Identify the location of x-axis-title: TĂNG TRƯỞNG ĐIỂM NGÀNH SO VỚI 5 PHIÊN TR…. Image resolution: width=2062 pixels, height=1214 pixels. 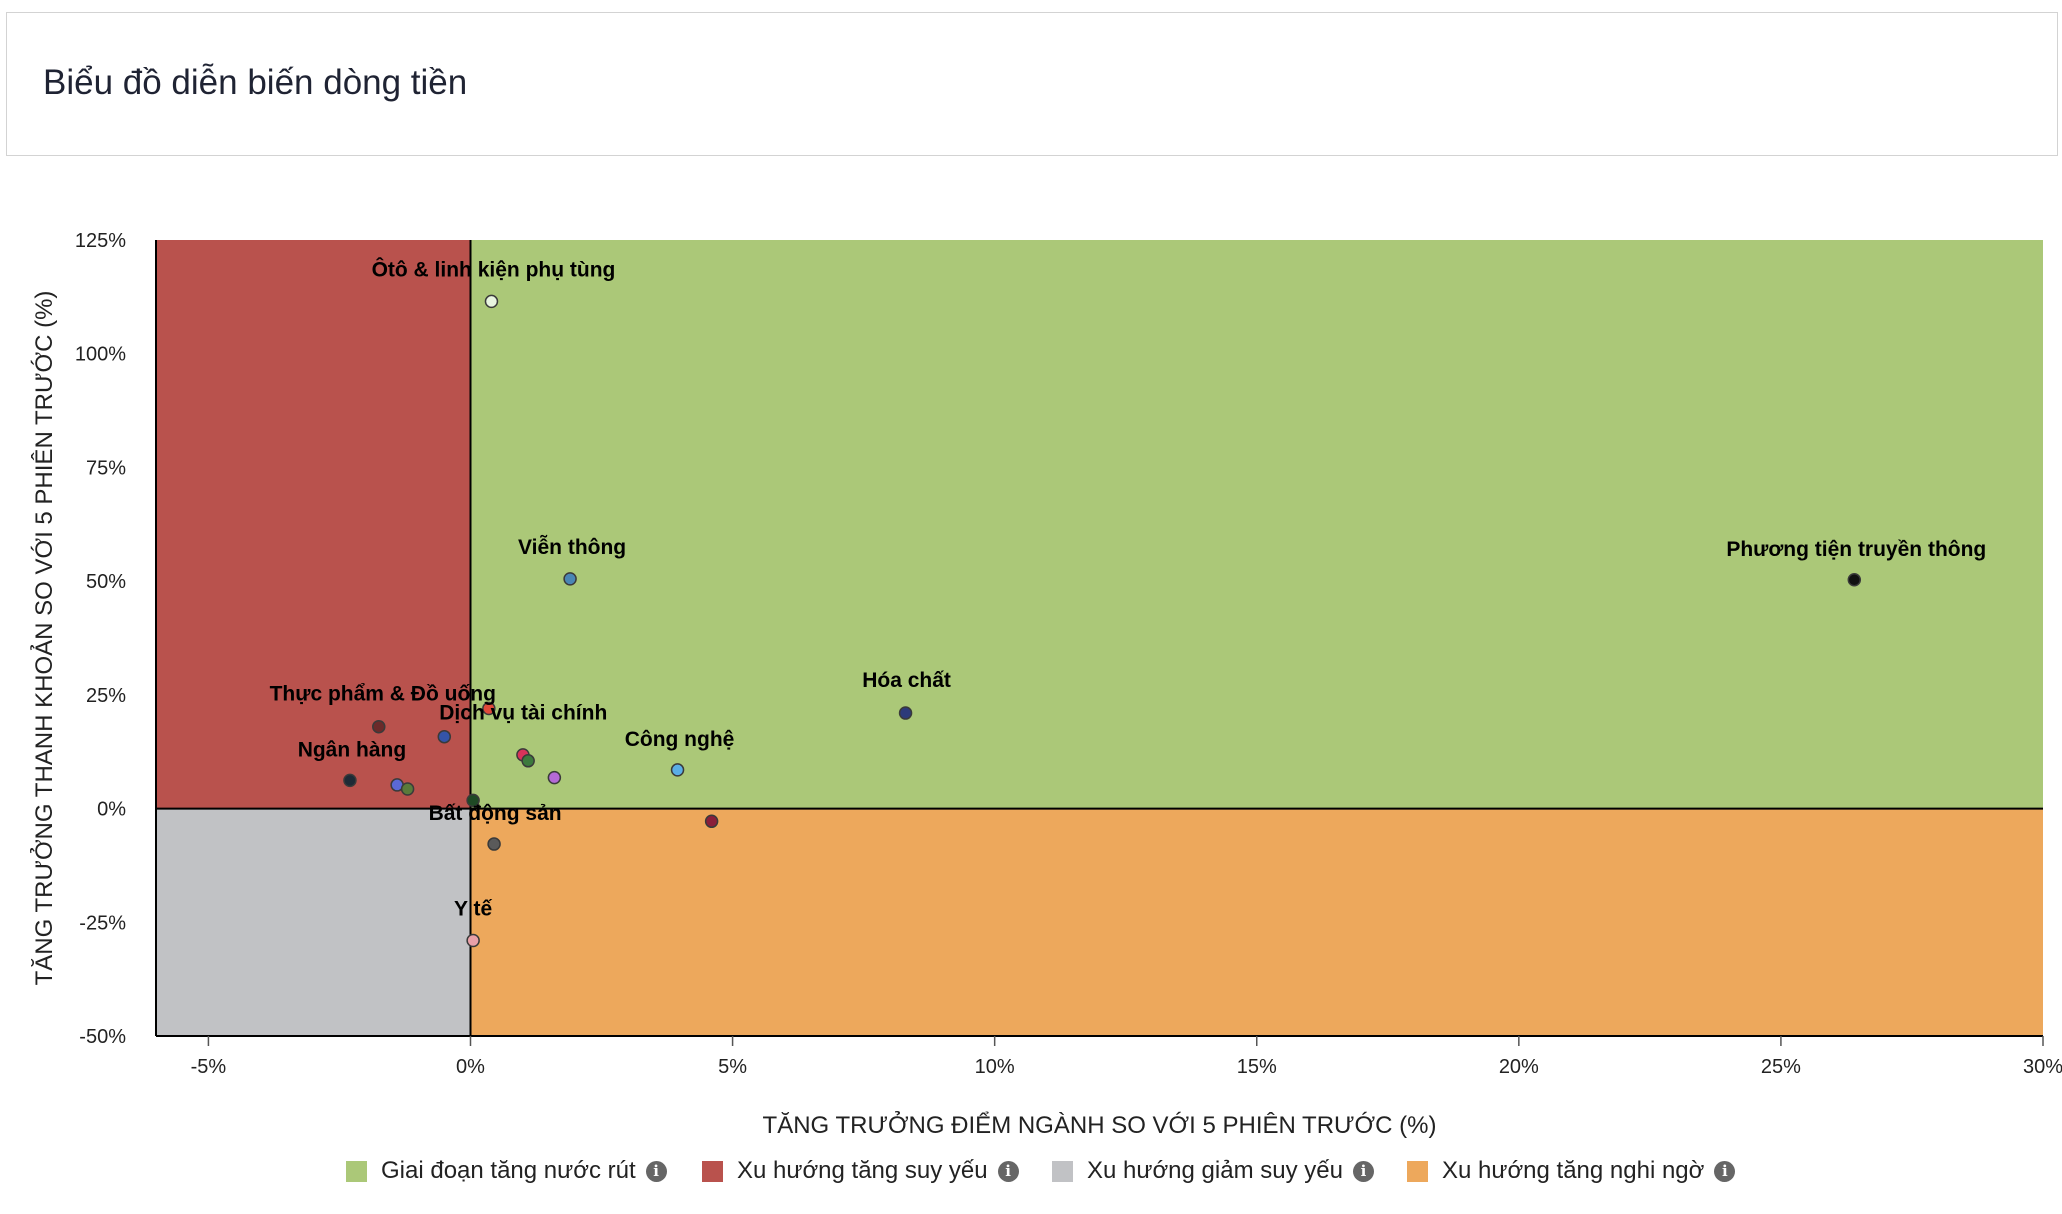
(1100, 1124).